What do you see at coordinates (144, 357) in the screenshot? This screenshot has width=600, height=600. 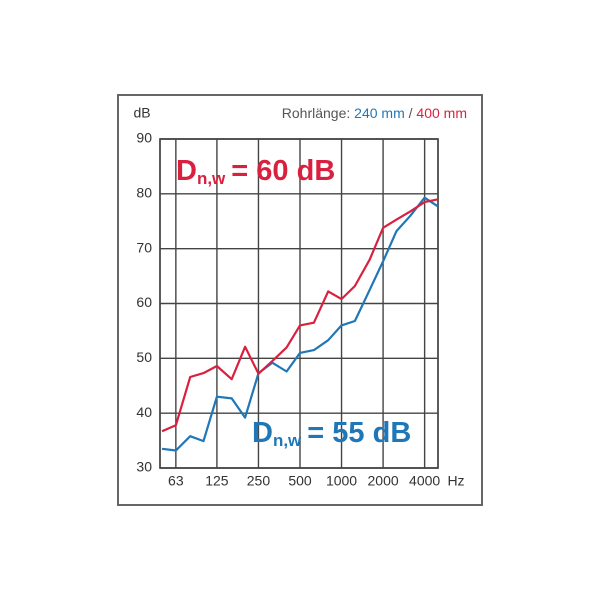 I see `y-tick-label: 50` at bounding box center [144, 357].